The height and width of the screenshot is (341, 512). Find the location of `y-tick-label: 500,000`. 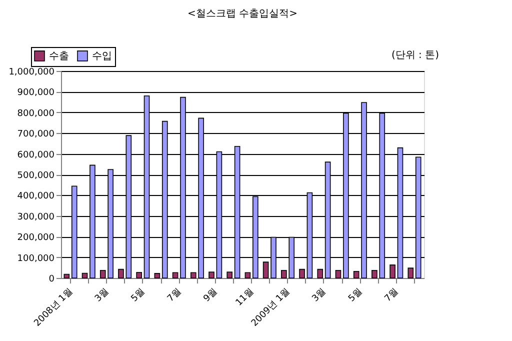

y-tick-label: 500,000 is located at coordinates (36, 176).